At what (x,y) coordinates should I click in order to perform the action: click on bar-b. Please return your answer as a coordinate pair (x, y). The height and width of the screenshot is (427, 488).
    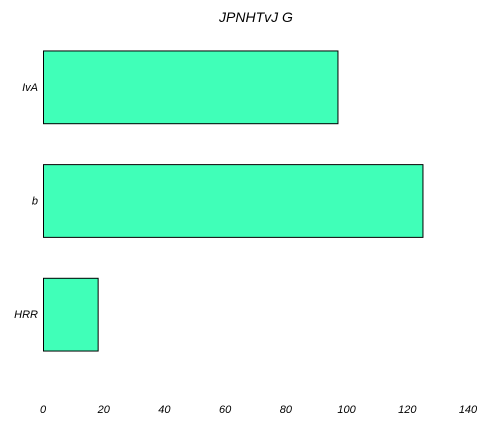
    Looking at the image, I should click on (233, 201).